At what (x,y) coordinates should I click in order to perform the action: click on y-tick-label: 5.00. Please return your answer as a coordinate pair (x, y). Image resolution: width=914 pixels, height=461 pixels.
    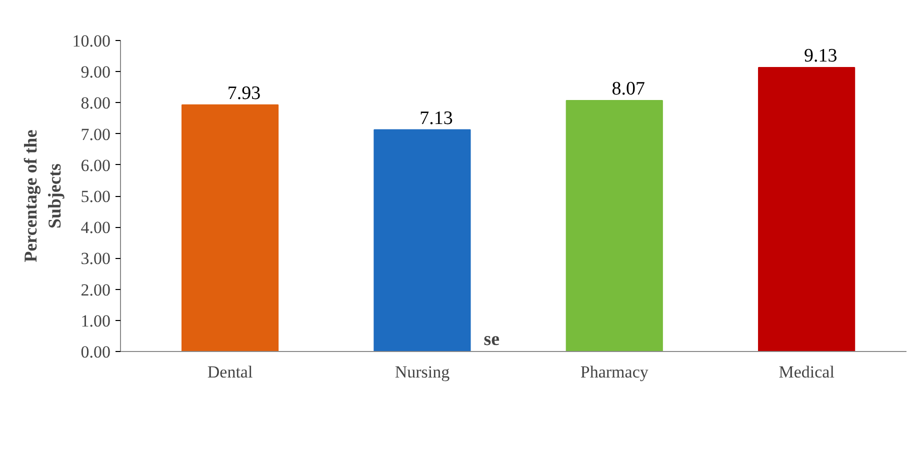
    Looking at the image, I should click on (95, 196).